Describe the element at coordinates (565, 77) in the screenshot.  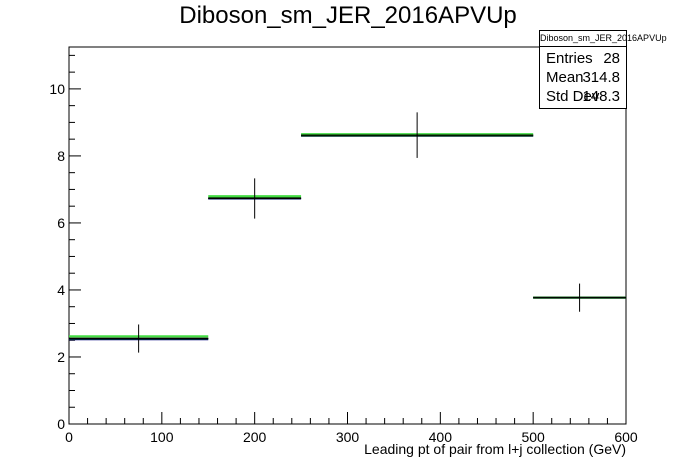
I see `stats-mean-label: Mean` at that location.